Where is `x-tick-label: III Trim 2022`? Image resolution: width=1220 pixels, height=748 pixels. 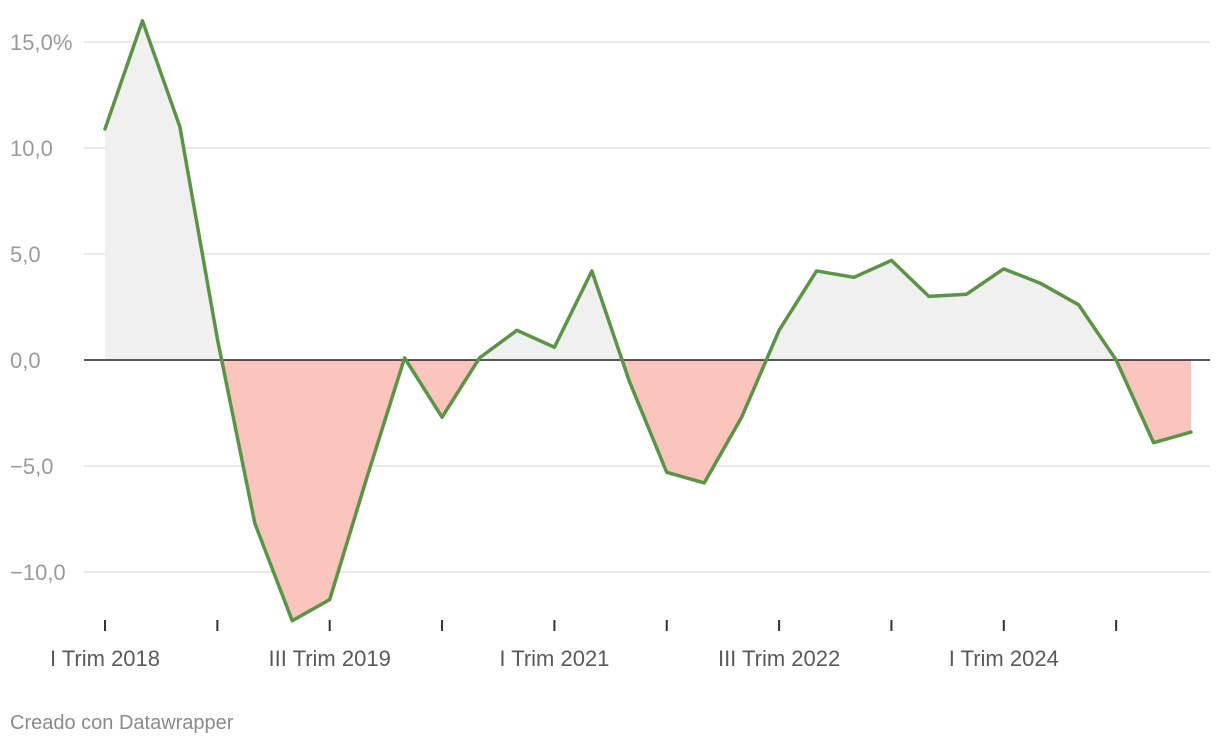 x-tick-label: III Trim 2022 is located at coordinates (779, 658).